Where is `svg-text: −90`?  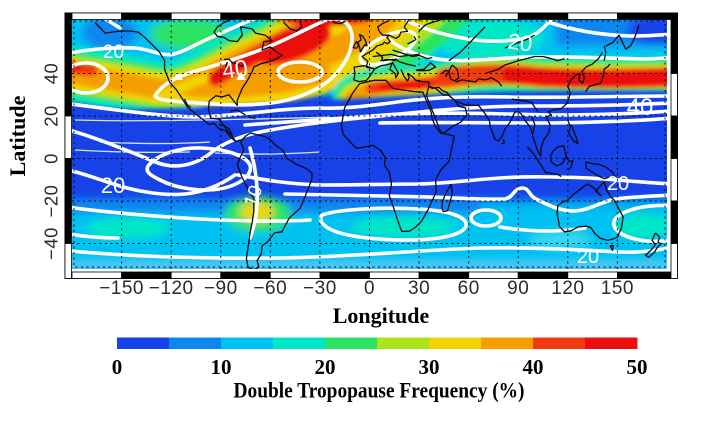 svg-text: −90 is located at coordinates (221, 288).